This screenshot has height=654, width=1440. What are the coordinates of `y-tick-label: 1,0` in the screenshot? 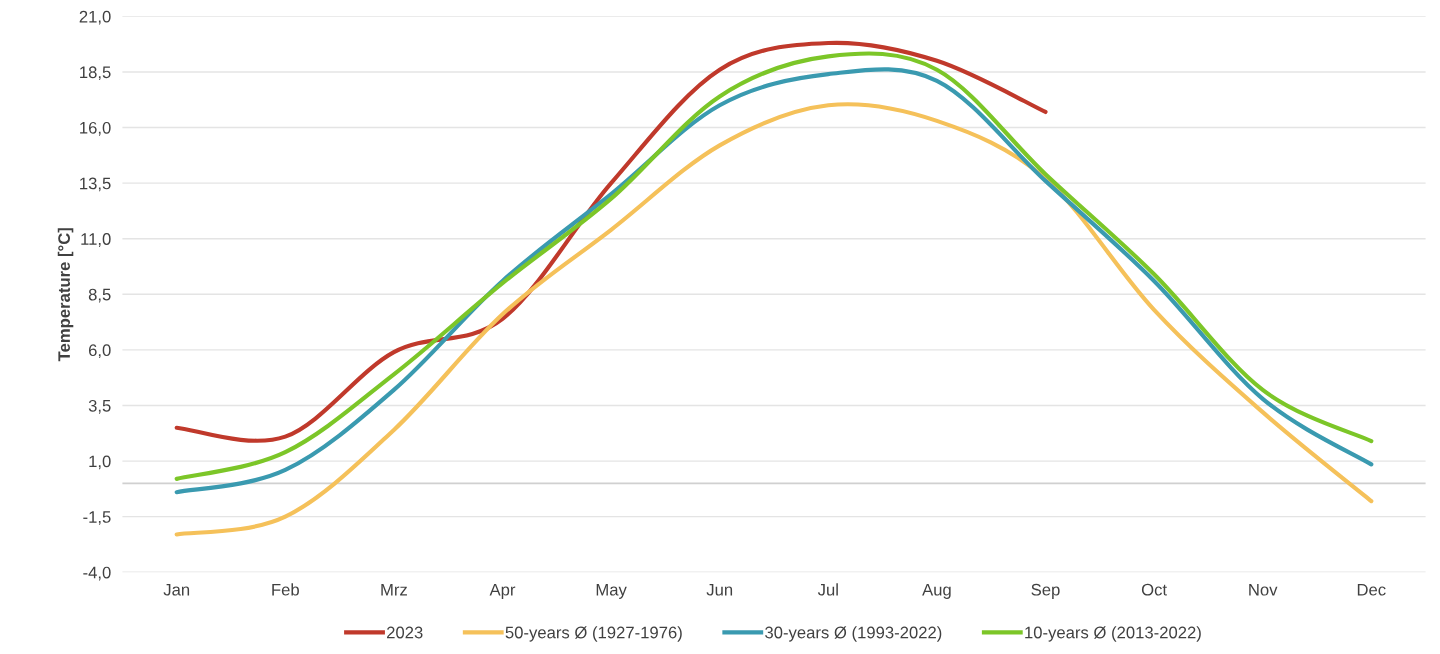 It's located at (100, 462).